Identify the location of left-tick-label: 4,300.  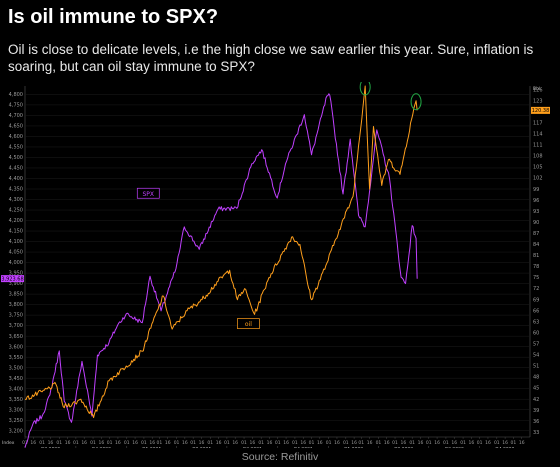
(16, 200).